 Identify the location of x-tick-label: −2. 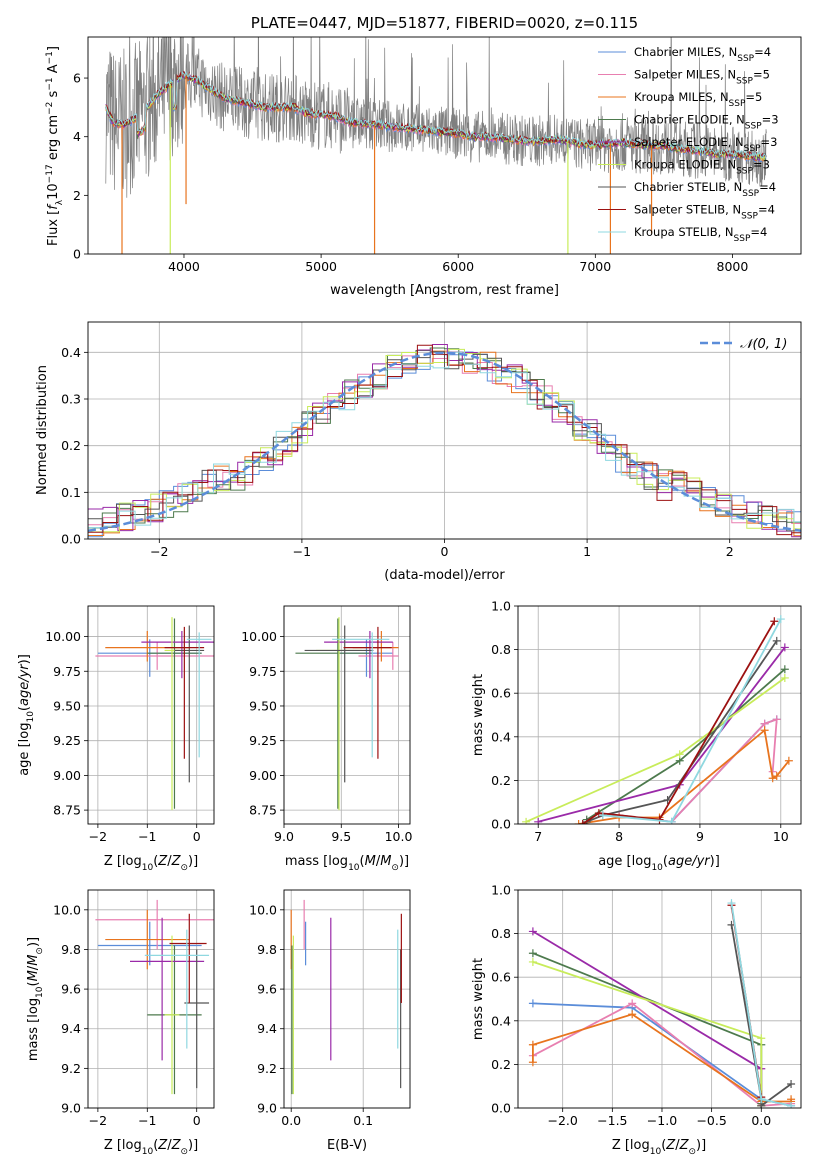
(98, 1120).